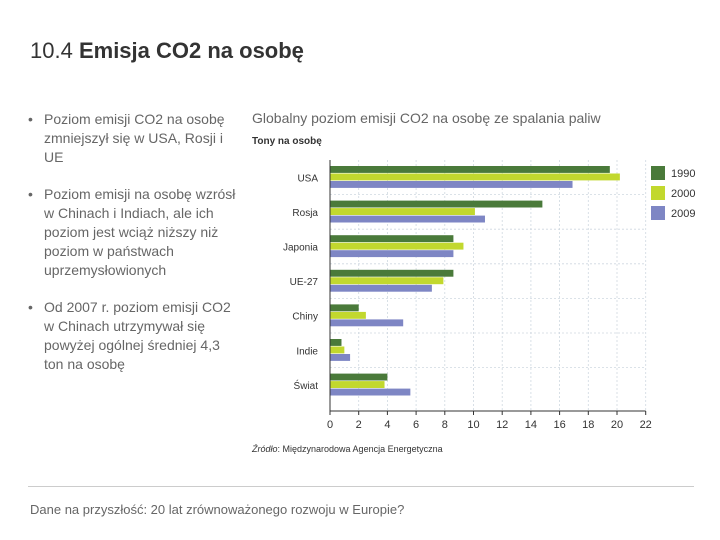  Describe the element at coordinates (473, 425) in the screenshot. I see `x-tick-label: 10` at that location.